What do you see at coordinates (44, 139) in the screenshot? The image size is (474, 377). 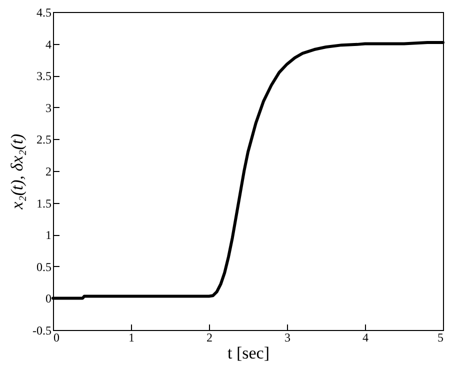 I see `y-tick-label: 2.5` at bounding box center [44, 139].